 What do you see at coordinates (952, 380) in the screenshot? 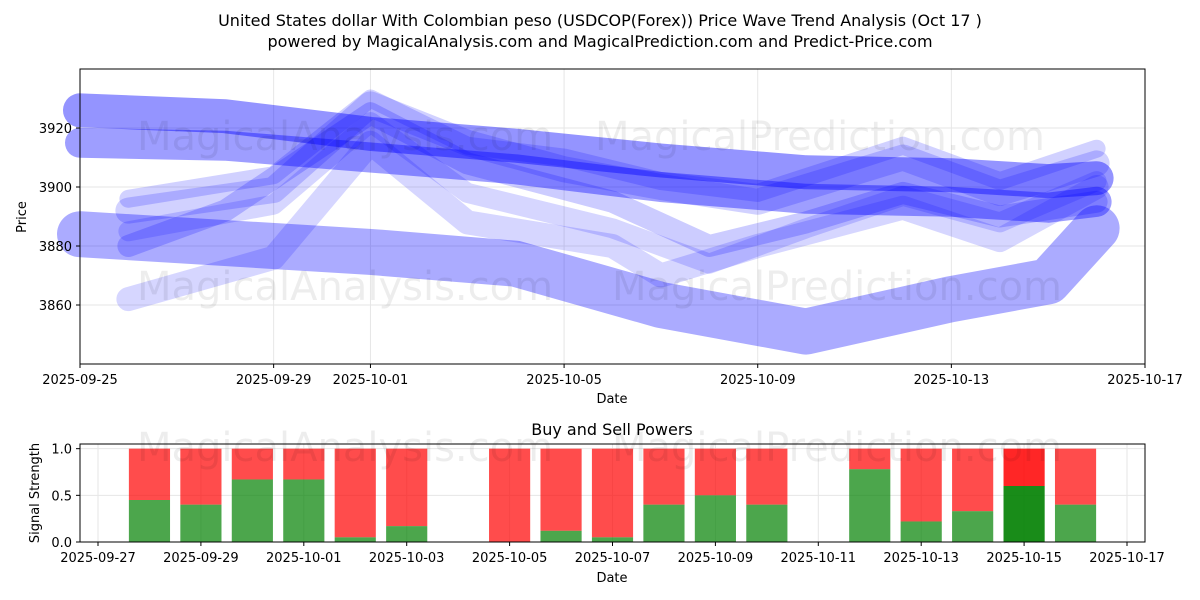
I see `price-x-tick-label: 2025-10-13` at bounding box center [952, 380].